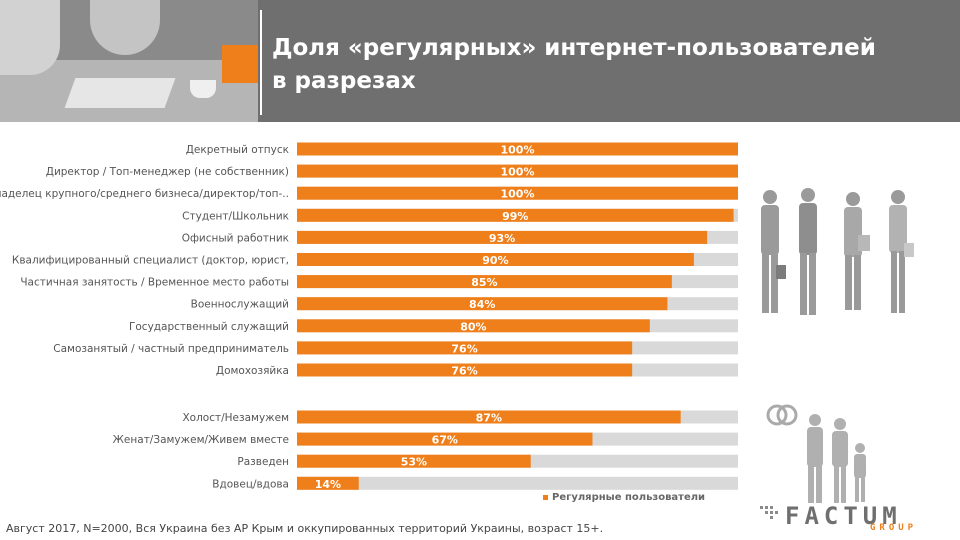  I want to click on data-label: 53%, so click(414, 462).